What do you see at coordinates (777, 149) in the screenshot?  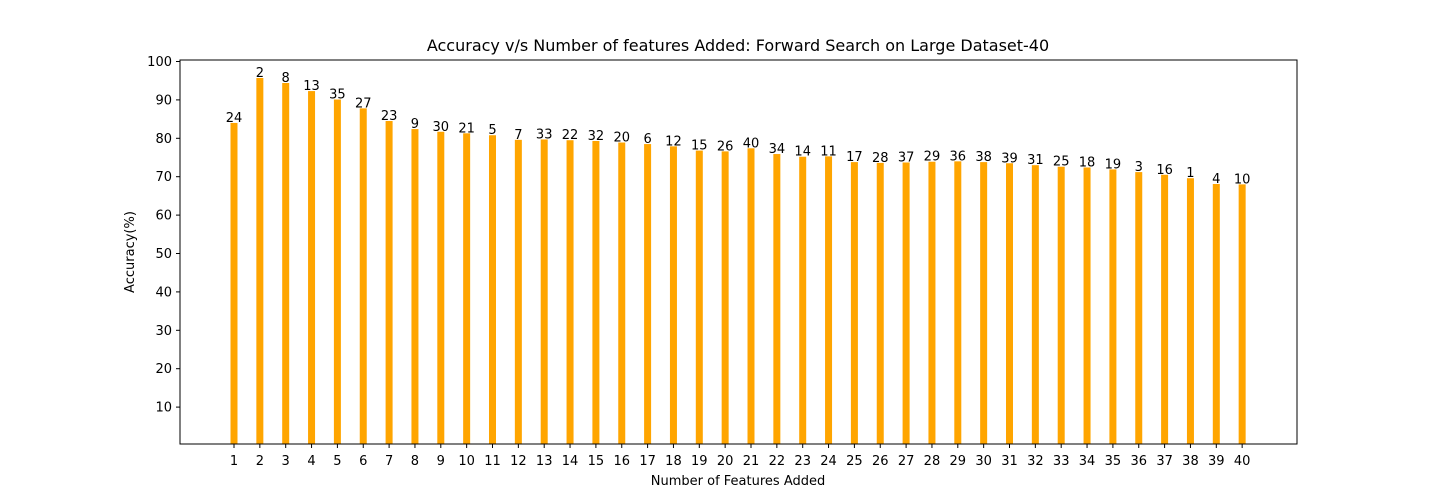 I see `bar-data-label: 34` at bounding box center [777, 149].